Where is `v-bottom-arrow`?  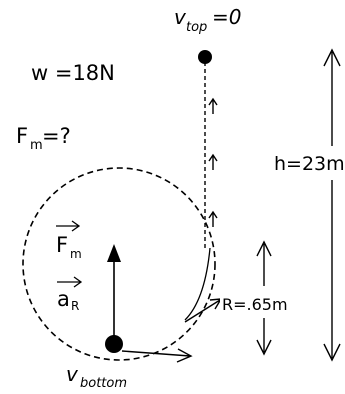 v-bottom-arrow is located at coordinates (157, 355).